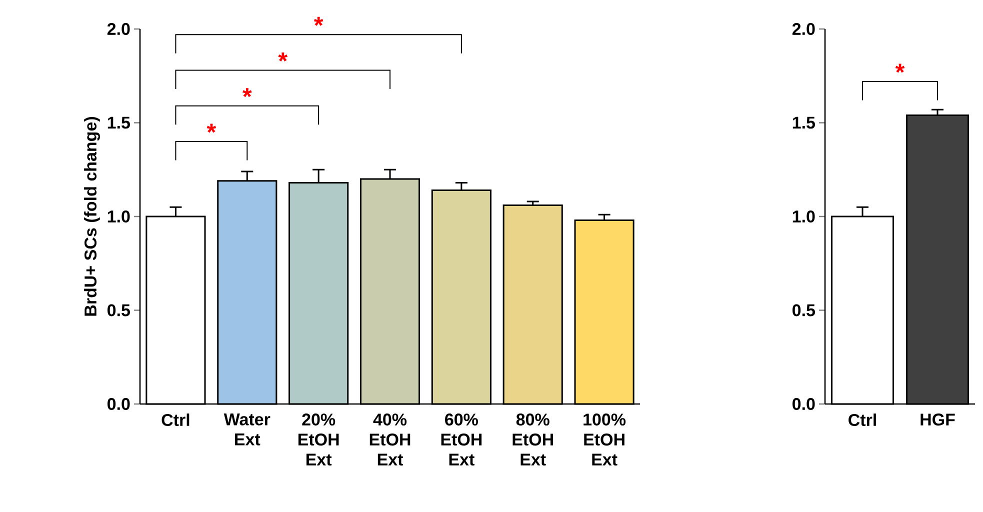 Image resolution: width=983 pixels, height=512 pixels. I want to click on x-tick-label: Water Ext, so click(247, 430).